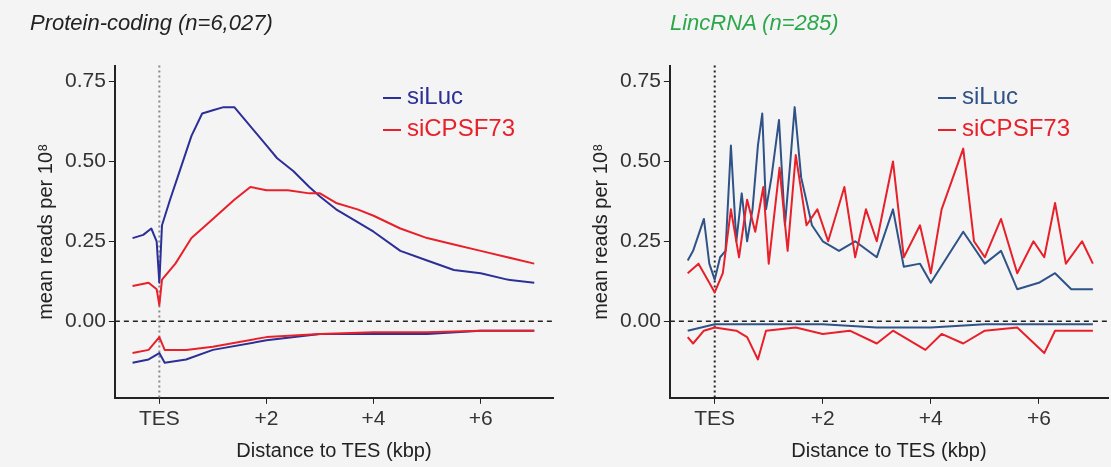  I want to click on chart-title: Protein-coding (n=6,027), so click(151, 23).